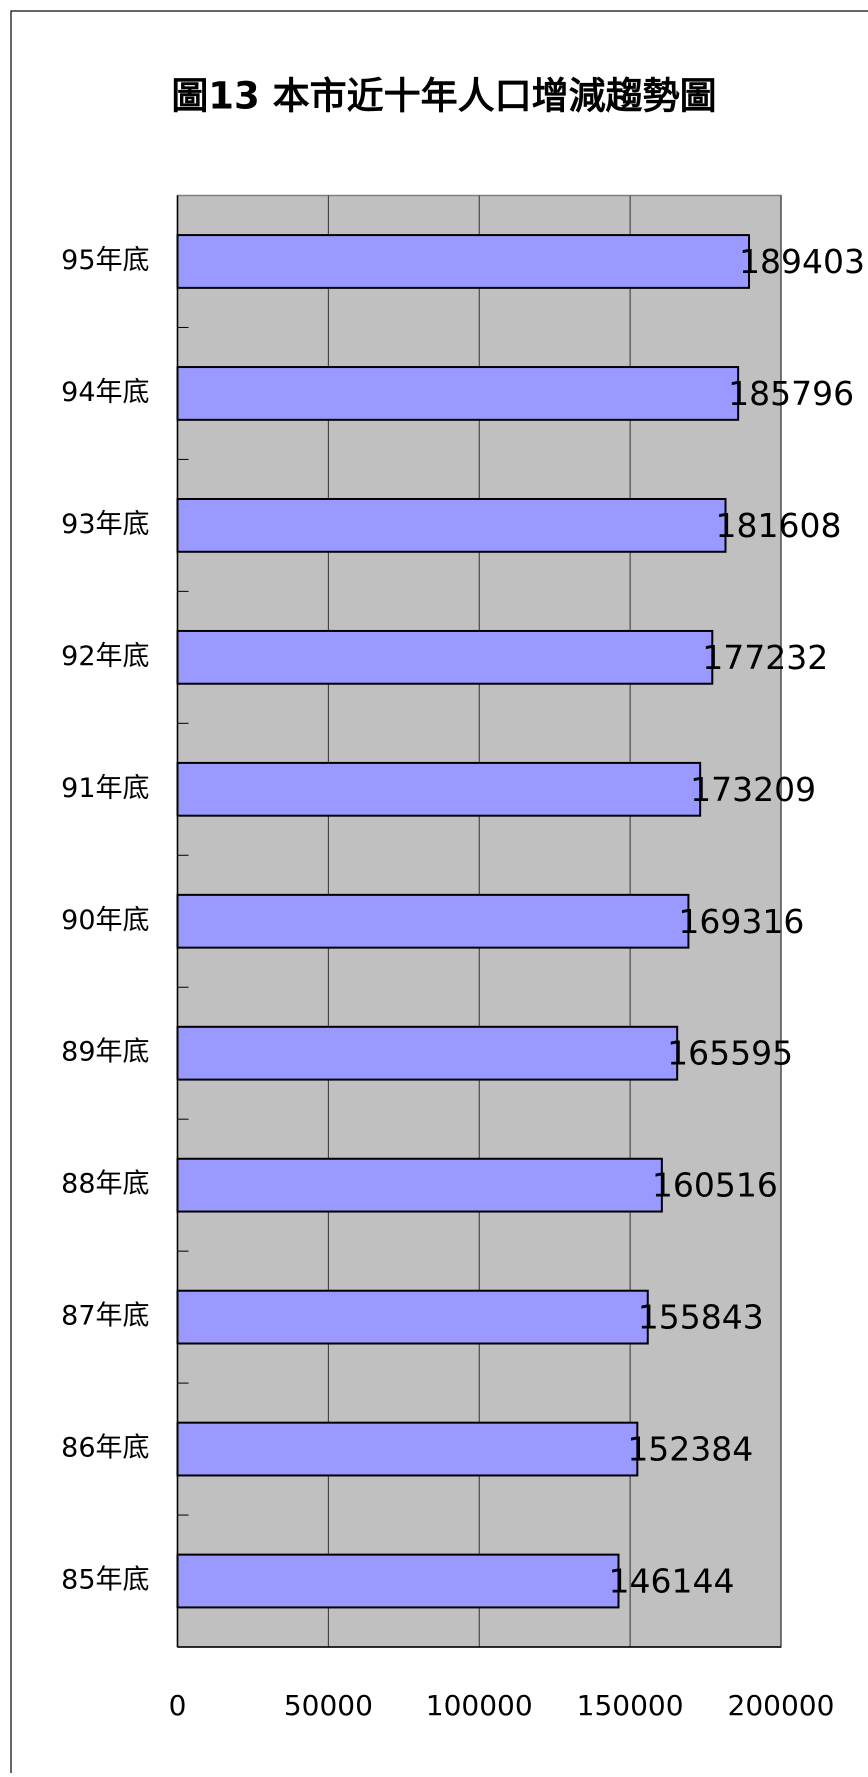  Describe the element at coordinates (730, 1053) in the screenshot. I see `data-label: 165595` at that location.